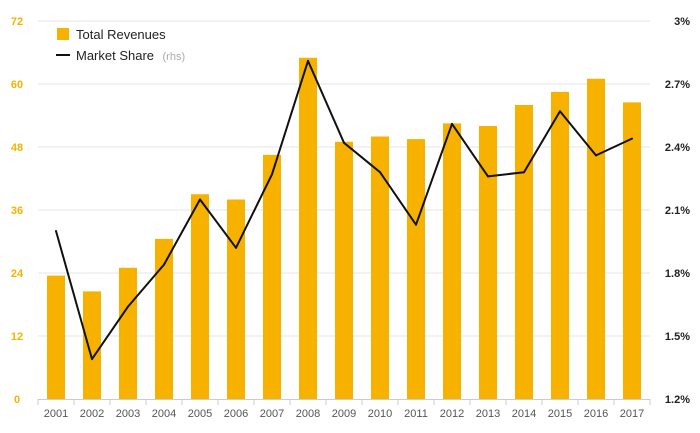 This screenshot has height=433, width=700. Describe the element at coordinates (17, 148) in the screenshot. I see `left-tick-label: 48` at that location.